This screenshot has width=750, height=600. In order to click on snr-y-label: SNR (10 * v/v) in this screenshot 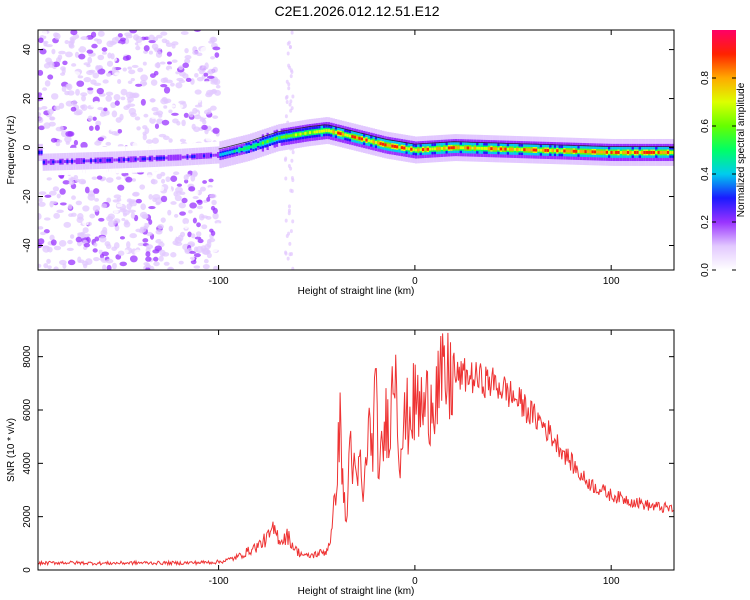, I will do `click(11, 450)`.